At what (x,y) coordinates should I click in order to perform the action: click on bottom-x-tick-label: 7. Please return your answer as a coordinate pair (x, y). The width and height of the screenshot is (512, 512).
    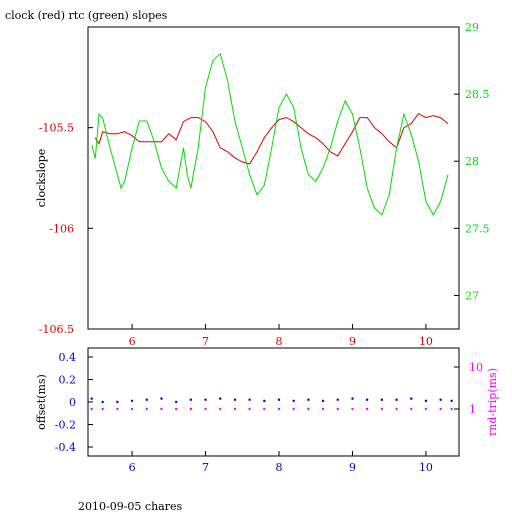
    Looking at the image, I should click on (205, 467).